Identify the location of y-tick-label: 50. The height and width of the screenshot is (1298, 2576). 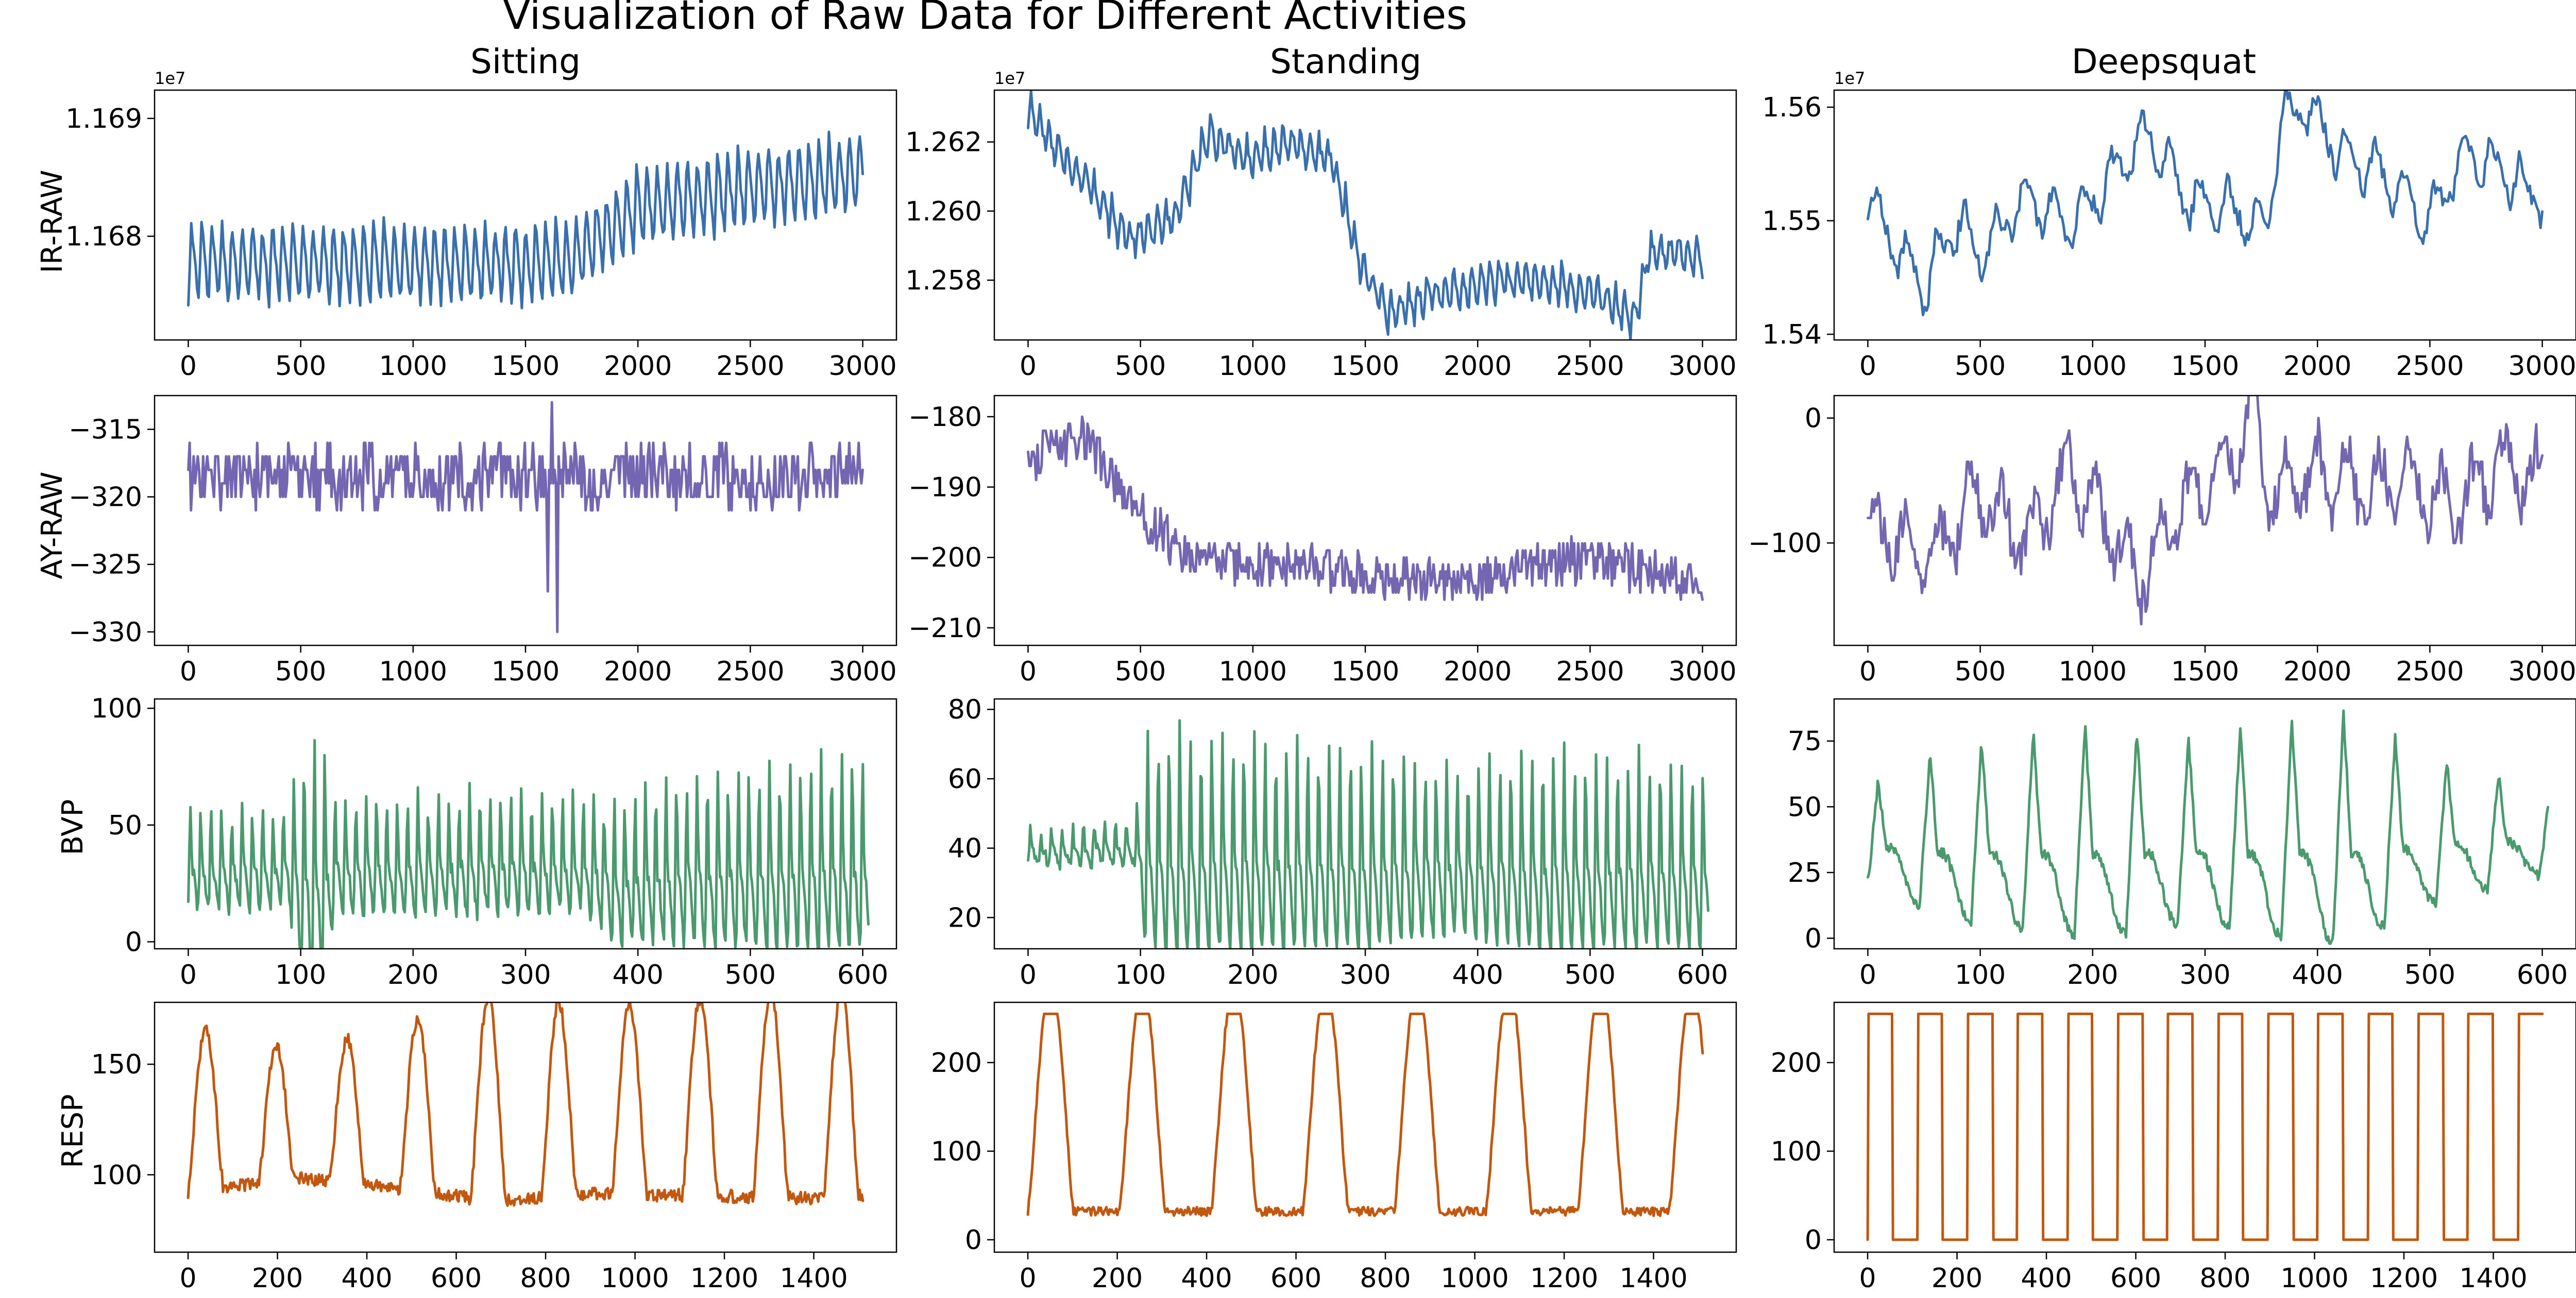
(125, 825).